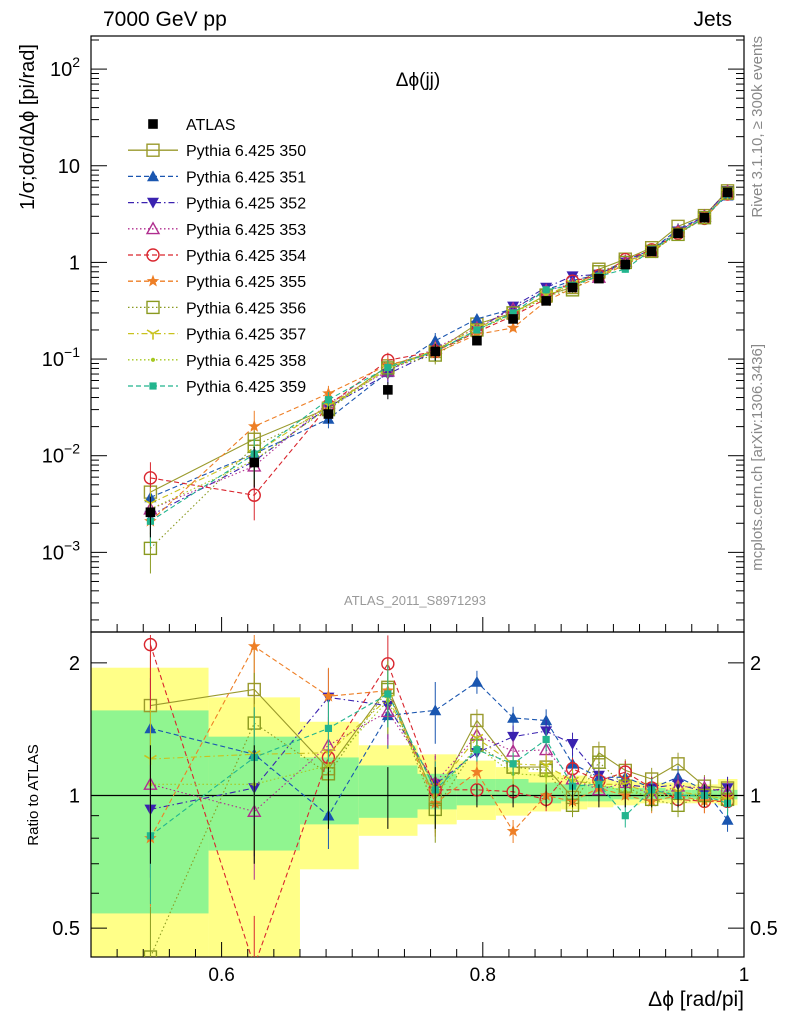 The image size is (786, 1024). I want to click on legend-marker-atlas, so click(153, 124).